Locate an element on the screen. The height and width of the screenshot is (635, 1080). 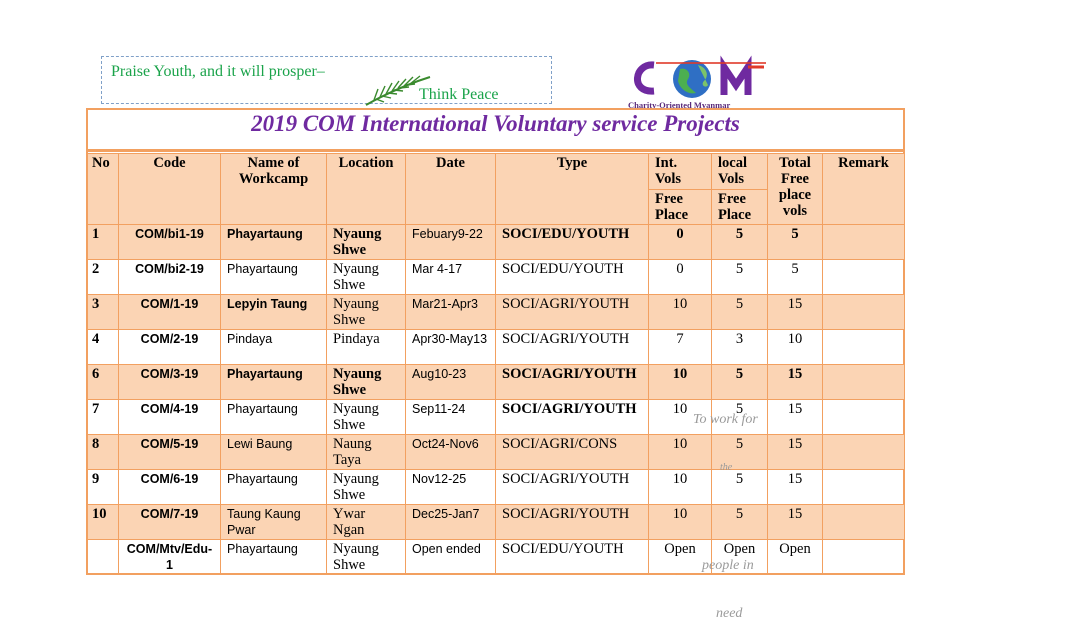
cell-type: SOCI/EDU/YOUTH is located at coordinates (572, 277).